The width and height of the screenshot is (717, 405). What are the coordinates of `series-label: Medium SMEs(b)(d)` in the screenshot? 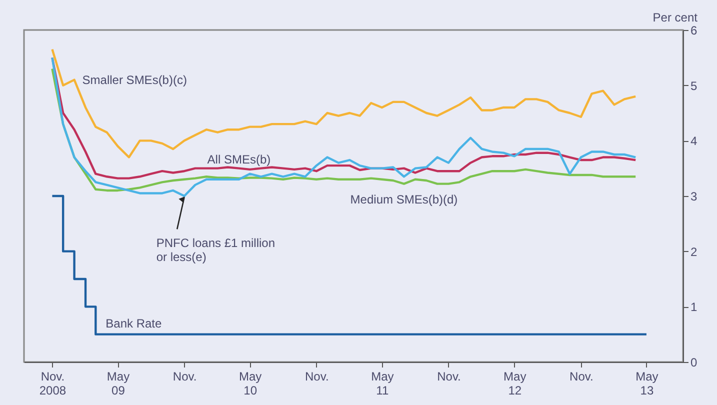 It's located at (404, 199).